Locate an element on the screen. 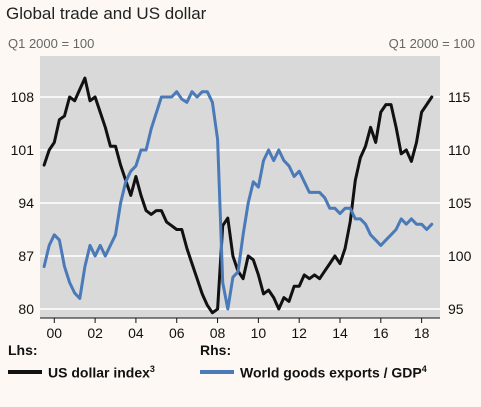 The width and height of the screenshot is (481, 407). left-axis-tick-label: 101 is located at coordinates (23, 150).